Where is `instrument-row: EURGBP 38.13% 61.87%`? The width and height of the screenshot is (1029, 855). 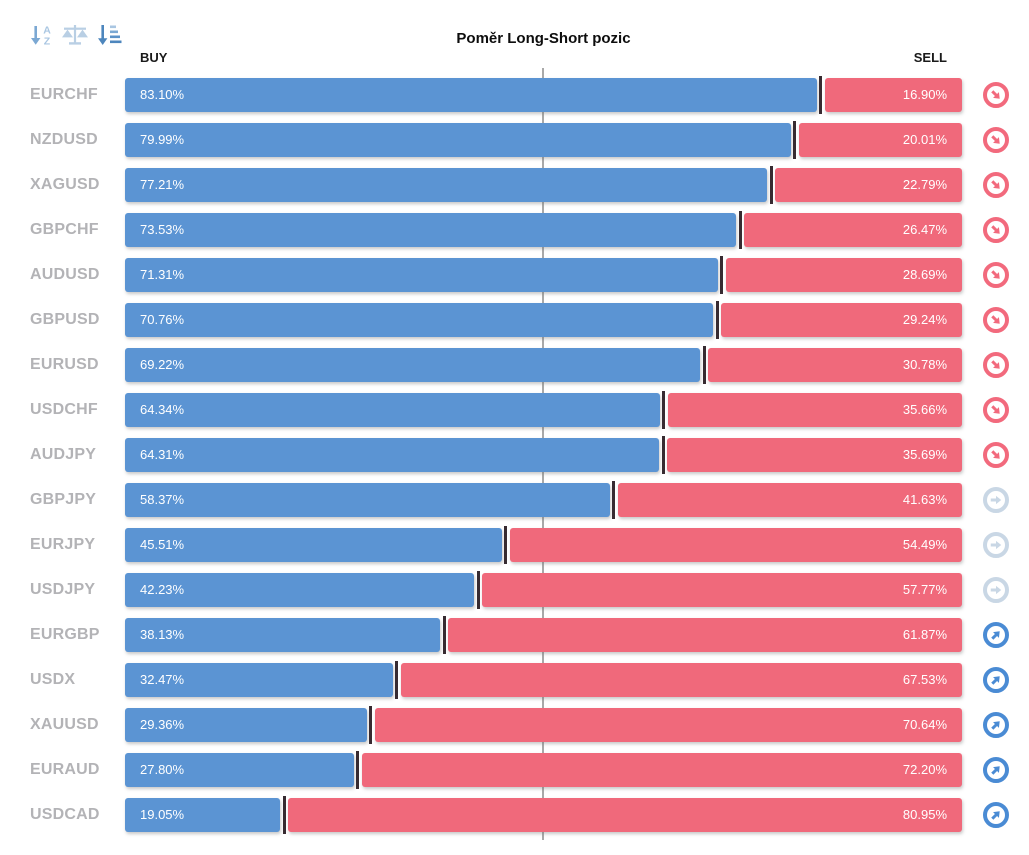
instrument-row: EURGBP 38.13% 61.87% is located at coordinates (514, 635).